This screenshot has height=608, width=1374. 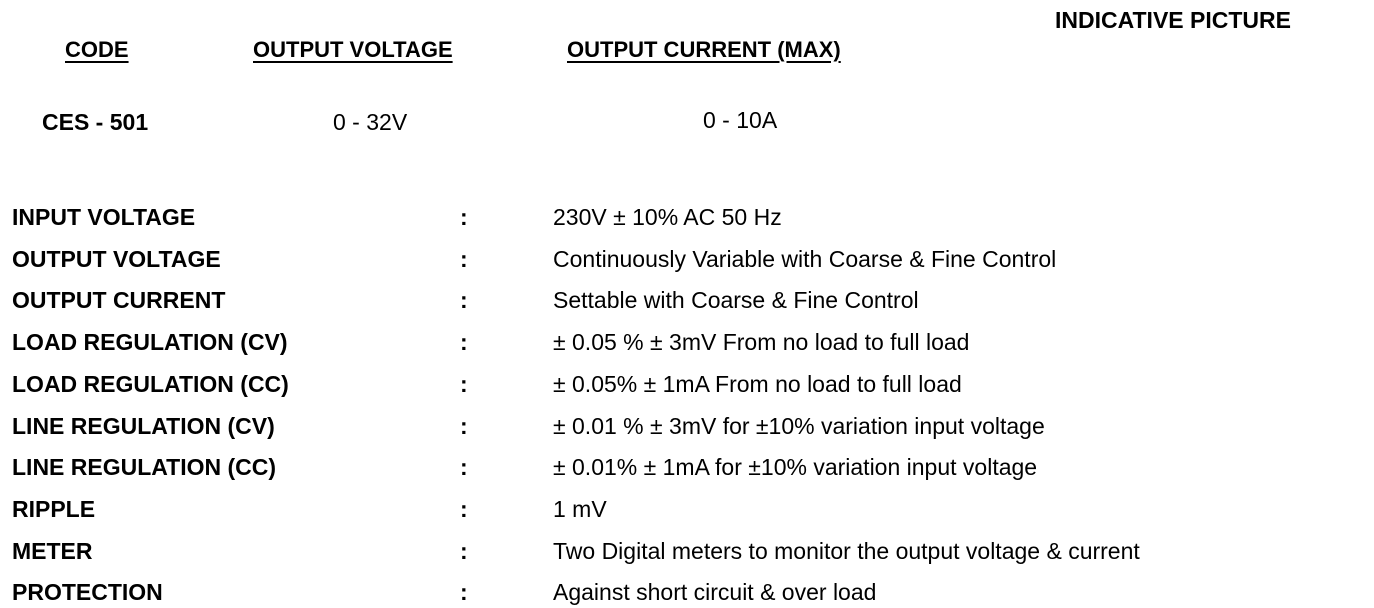 I want to click on column-header: OUTPUT VOLTAGE, so click(x=353, y=49).